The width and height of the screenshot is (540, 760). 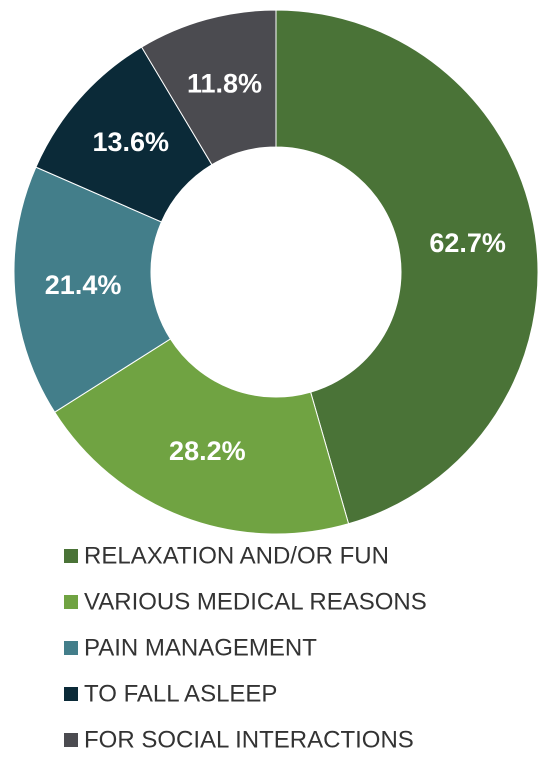 What do you see at coordinates (83, 285) in the screenshot?
I see `slice-label: 21.4%` at bounding box center [83, 285].